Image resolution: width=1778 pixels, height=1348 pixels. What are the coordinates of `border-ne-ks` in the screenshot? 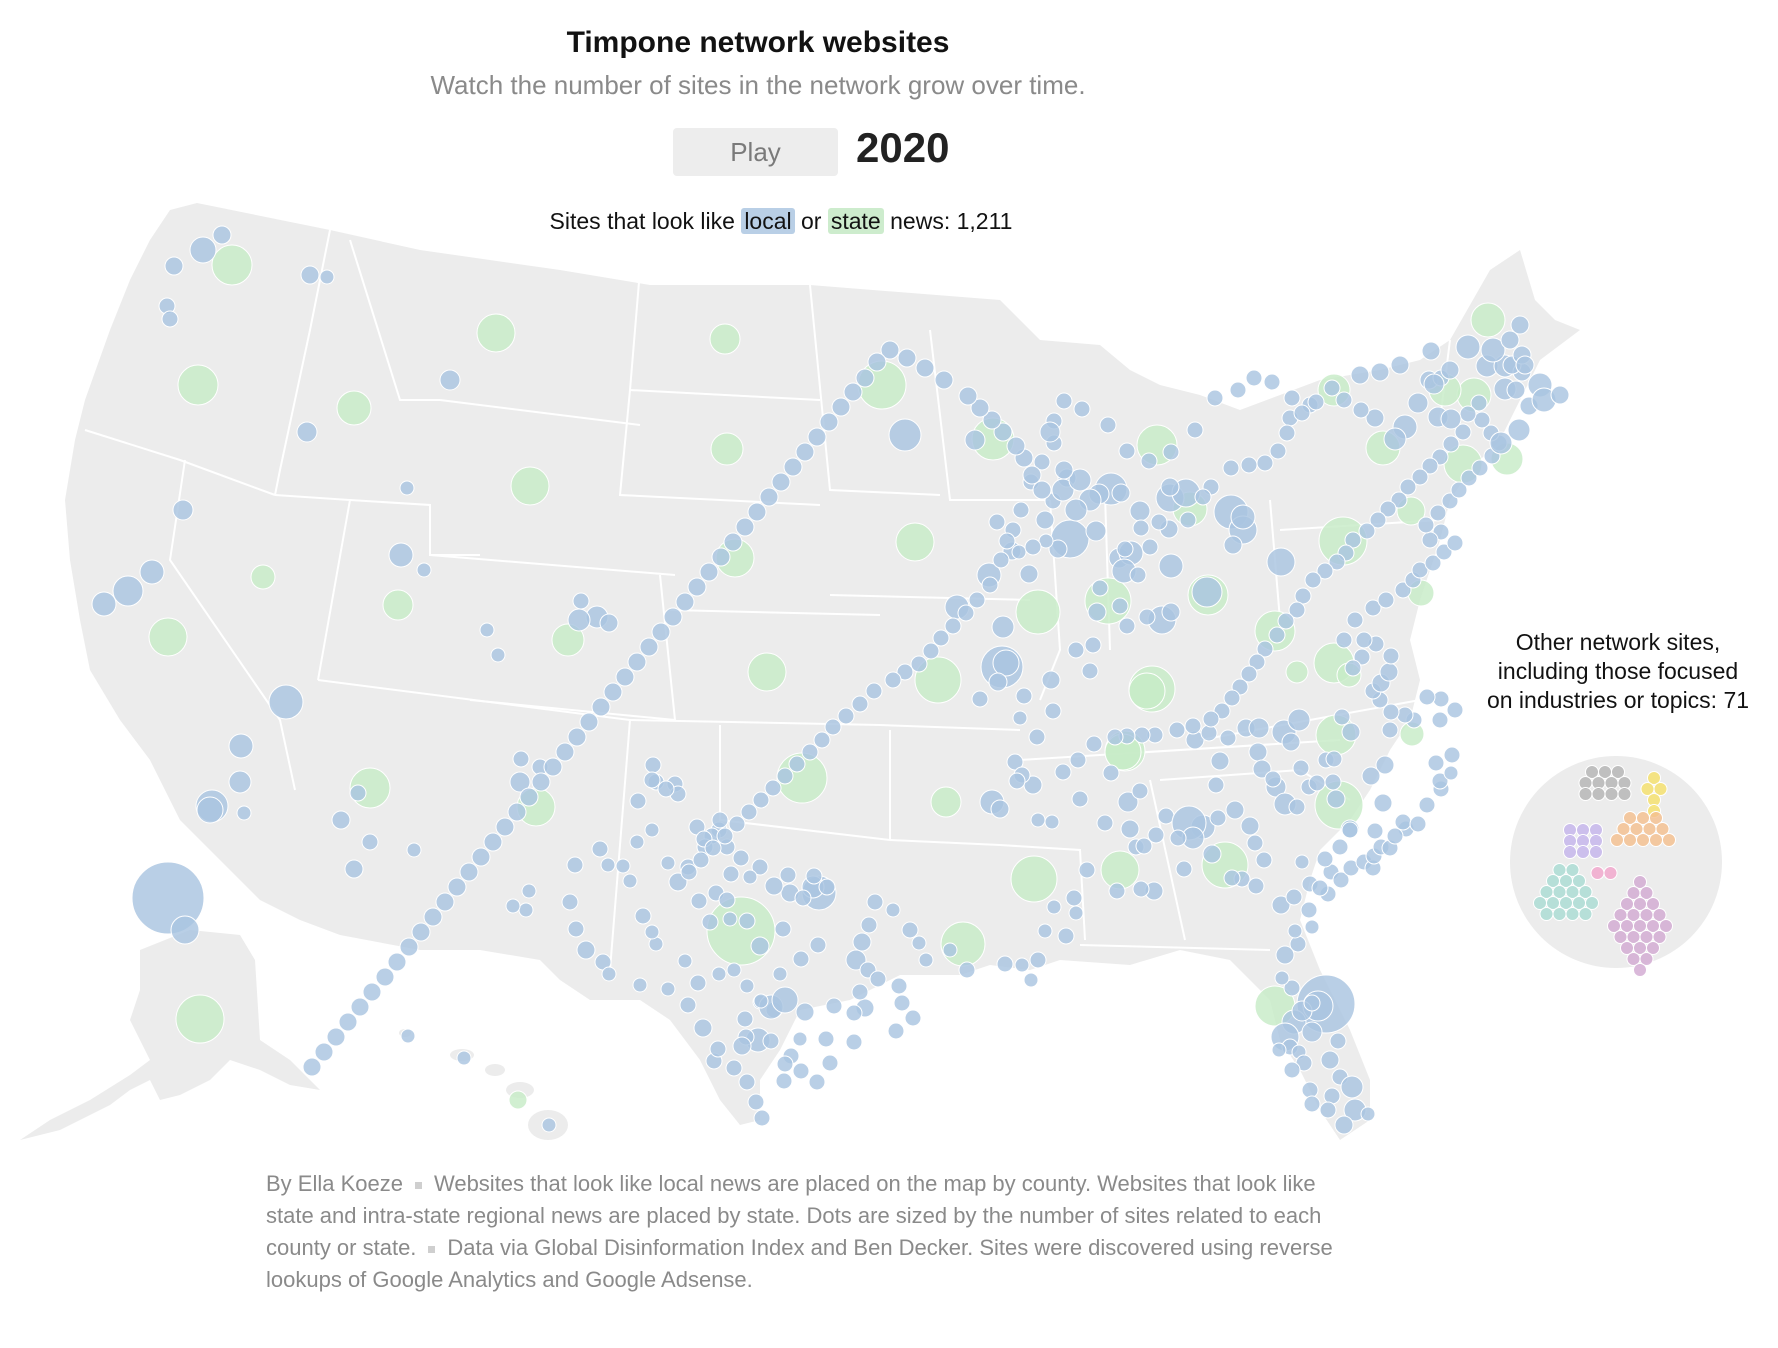 It's located at (775, 612).